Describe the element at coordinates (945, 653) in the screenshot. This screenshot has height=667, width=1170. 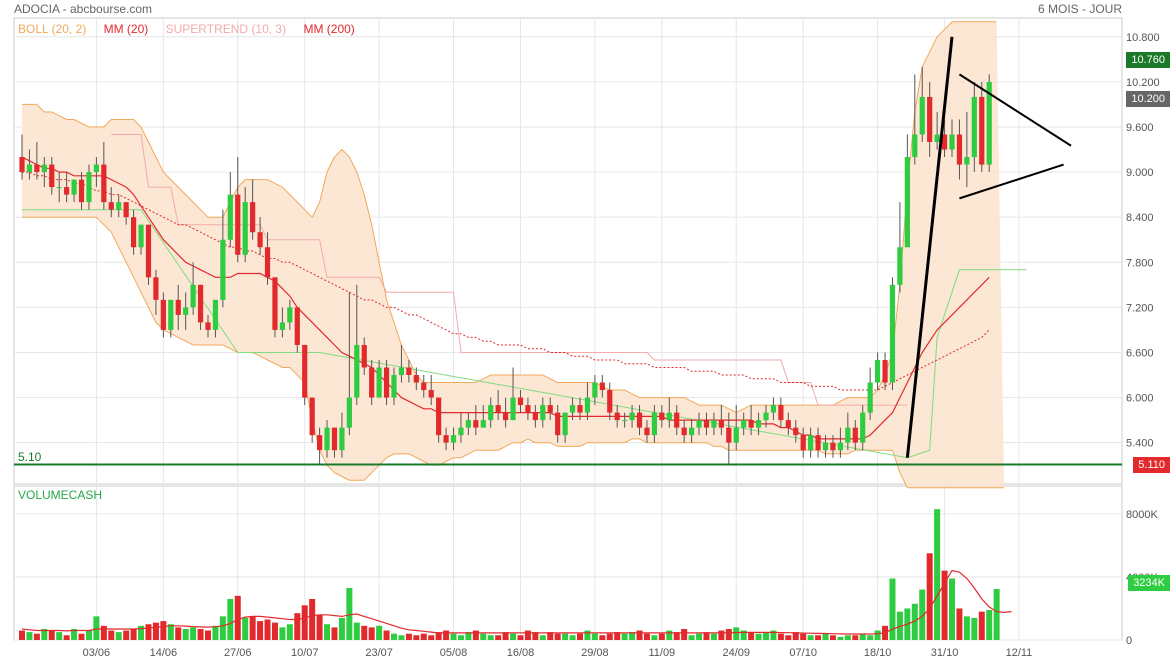
I see `x-tick-label: 31/10` at that location.